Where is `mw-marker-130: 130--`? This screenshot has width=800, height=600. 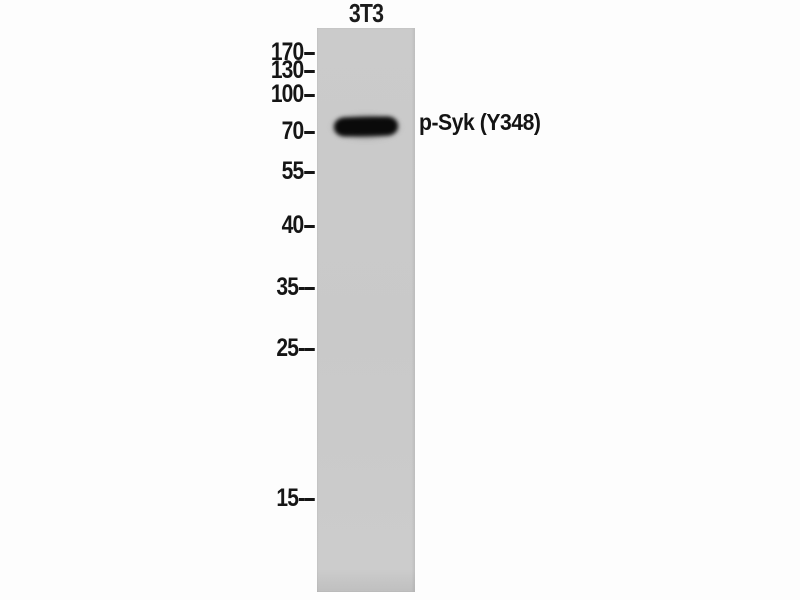 mw-marker-130: 130-- is located at coordinates (271, 70).